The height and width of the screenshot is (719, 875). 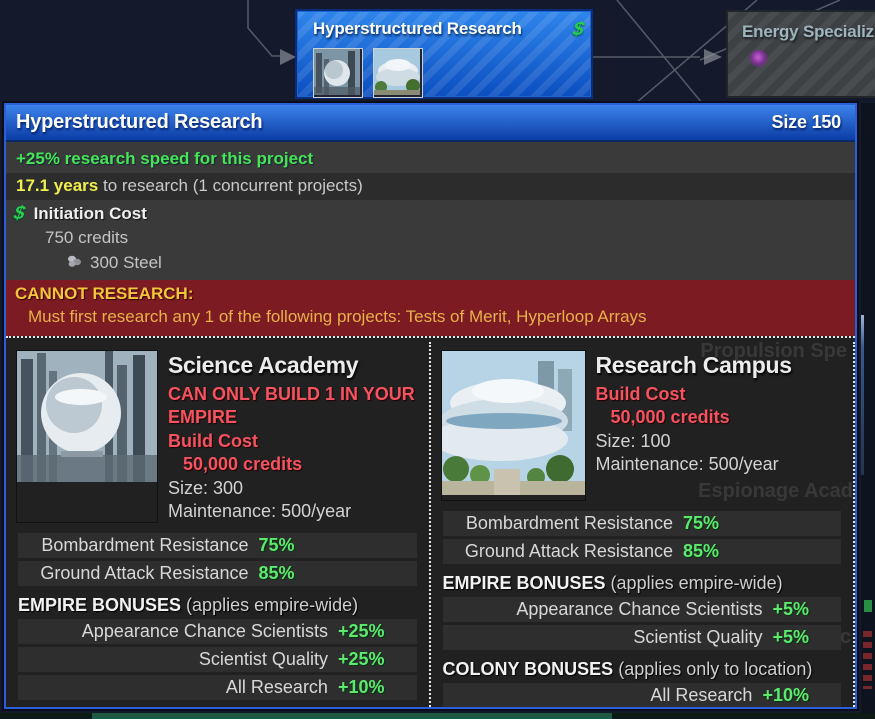 What do you see at coordinates (230, 185) in the screenshot?
I see `research-time-rest: to research (1 concurrent projects)` at bounding box center [230, 185].